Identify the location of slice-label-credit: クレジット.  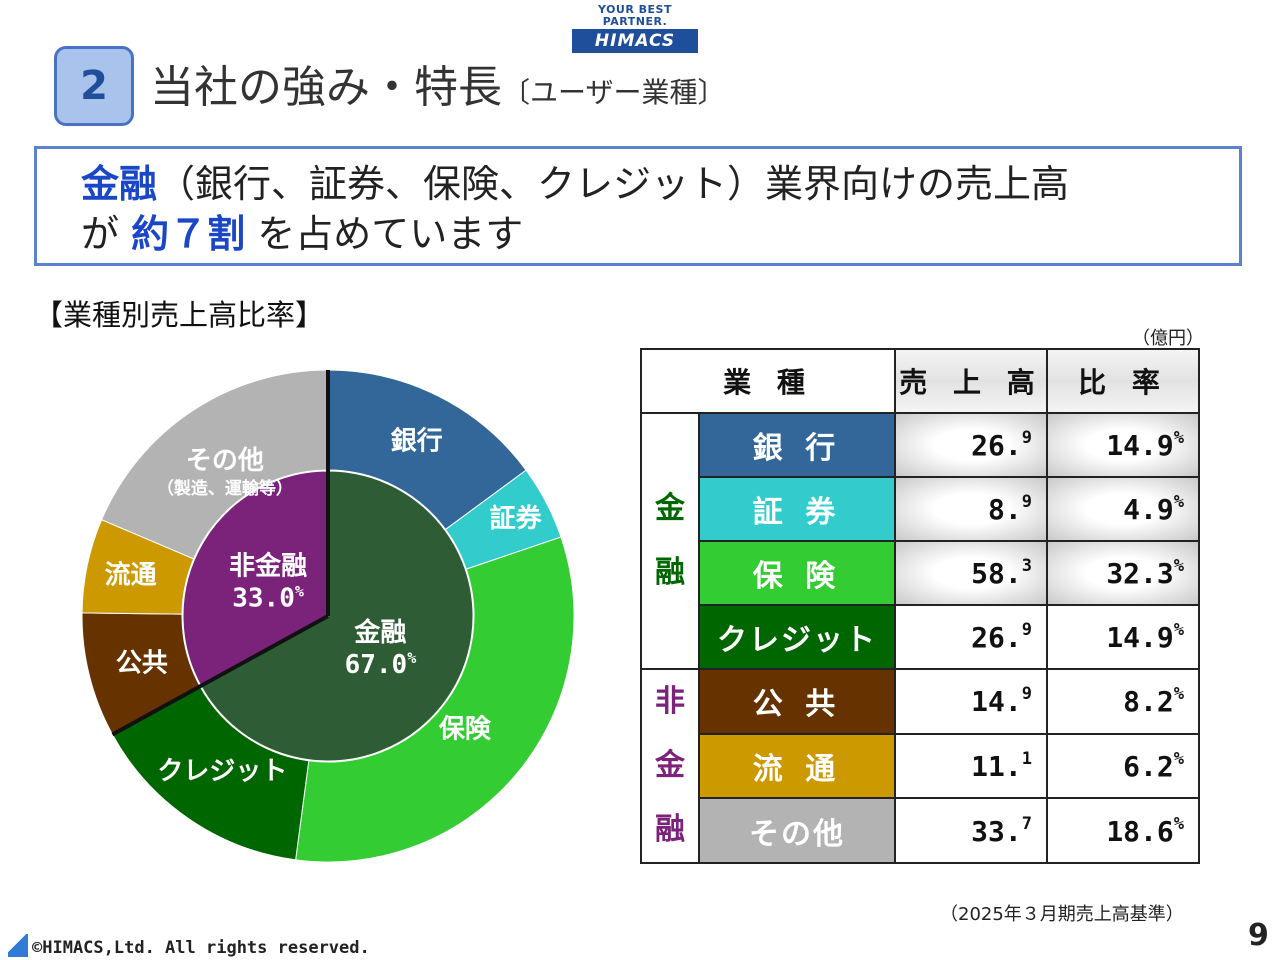
(222, 771).